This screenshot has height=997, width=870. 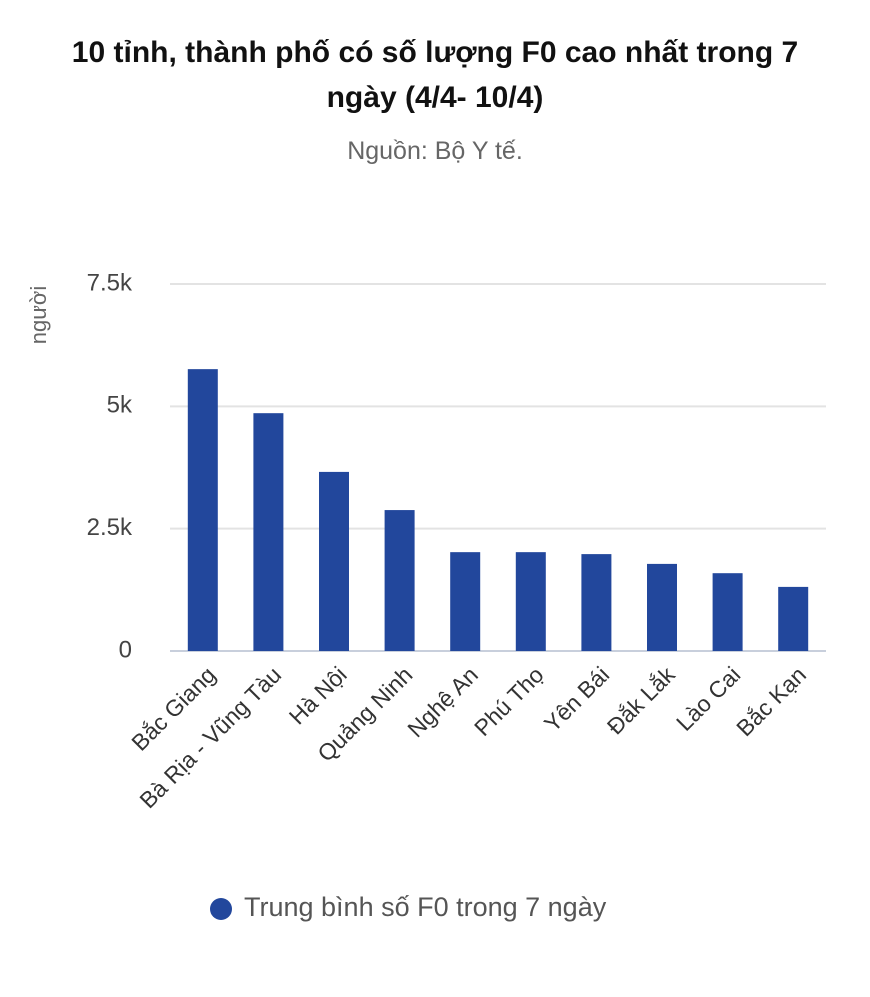 I want to click on legend-marker, so click(x=221, y=909).